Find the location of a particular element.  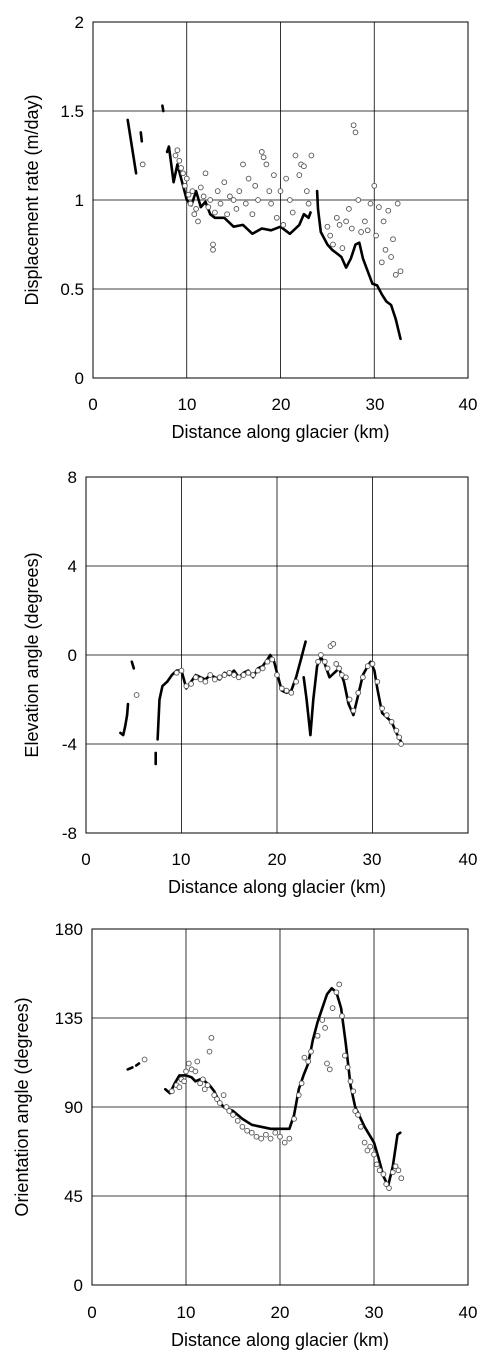

y-tick-label: 1.5 is located at coordinates (72, 111).